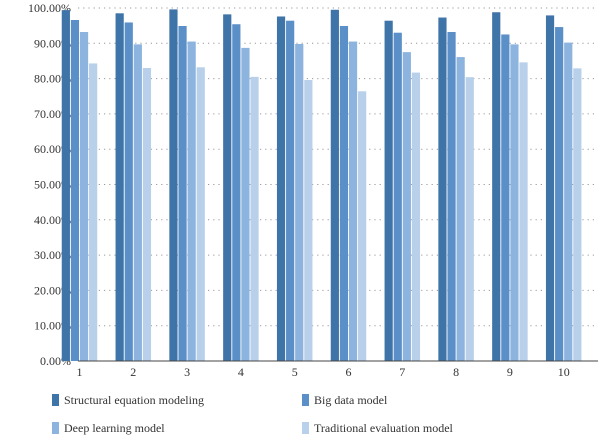  I want to click on x-tick-label: 9, so click(510, 372).